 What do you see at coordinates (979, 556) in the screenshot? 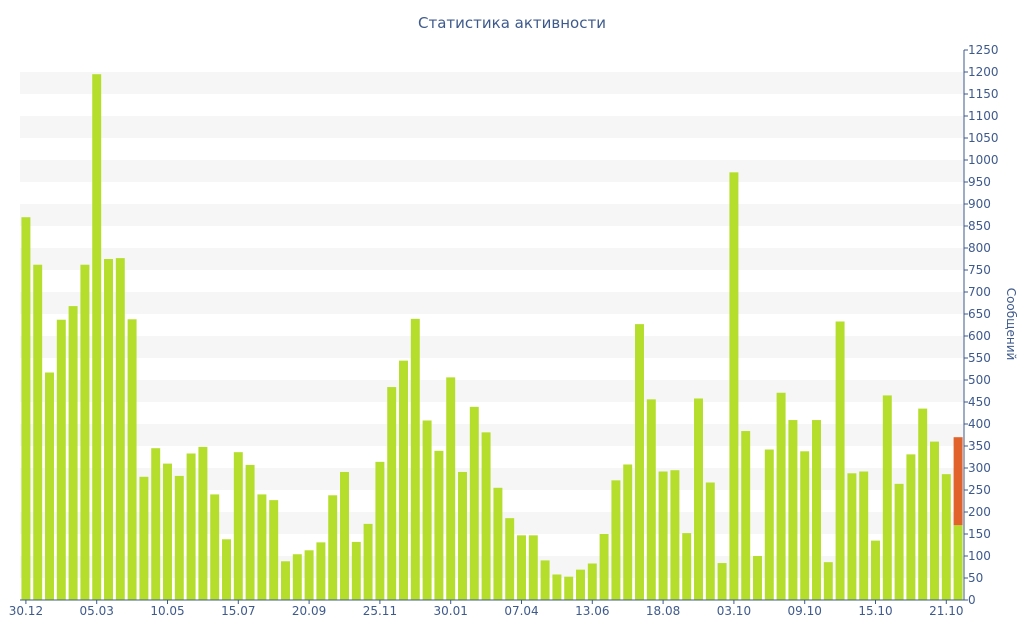
I see `y-tick-label: 100` at bounding box center [979, 556].